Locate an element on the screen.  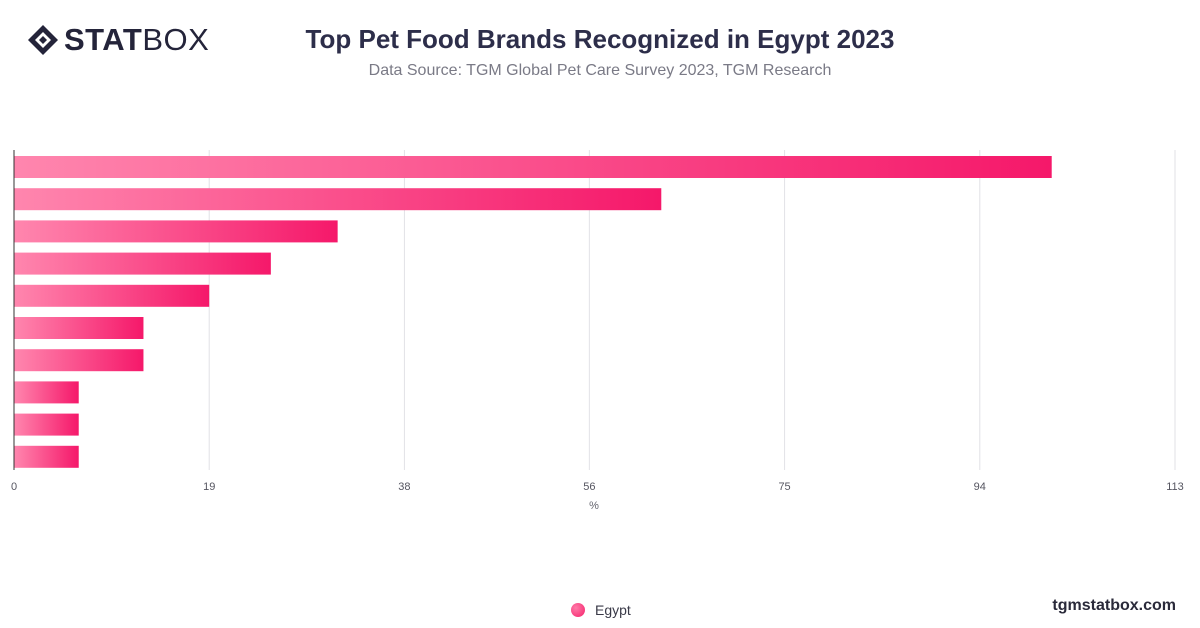
statbox-logo: STATBOX is located at coordinates (117, 40).